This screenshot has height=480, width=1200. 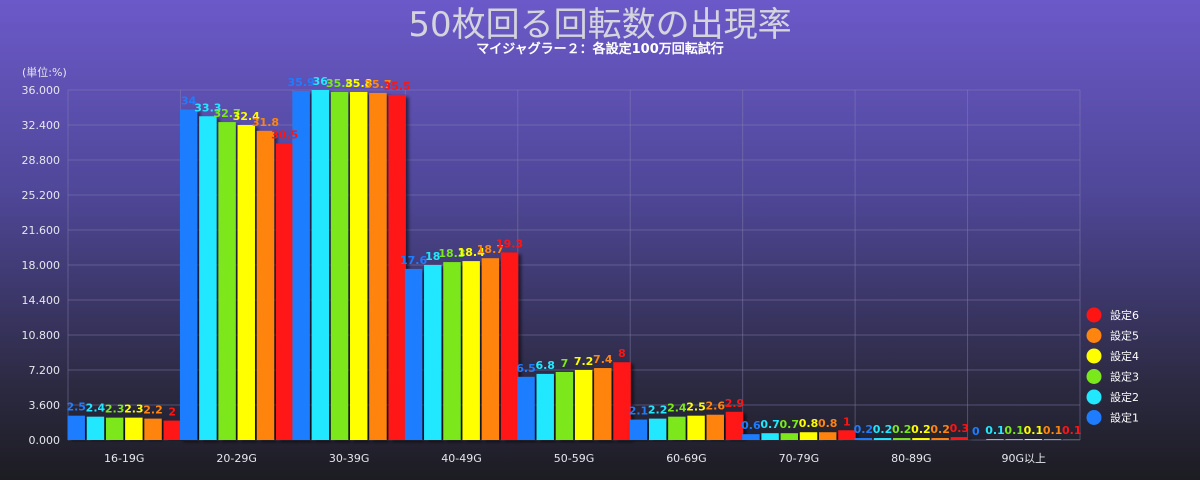 I want to click on data-label: 0, so click(x=976, y=431).